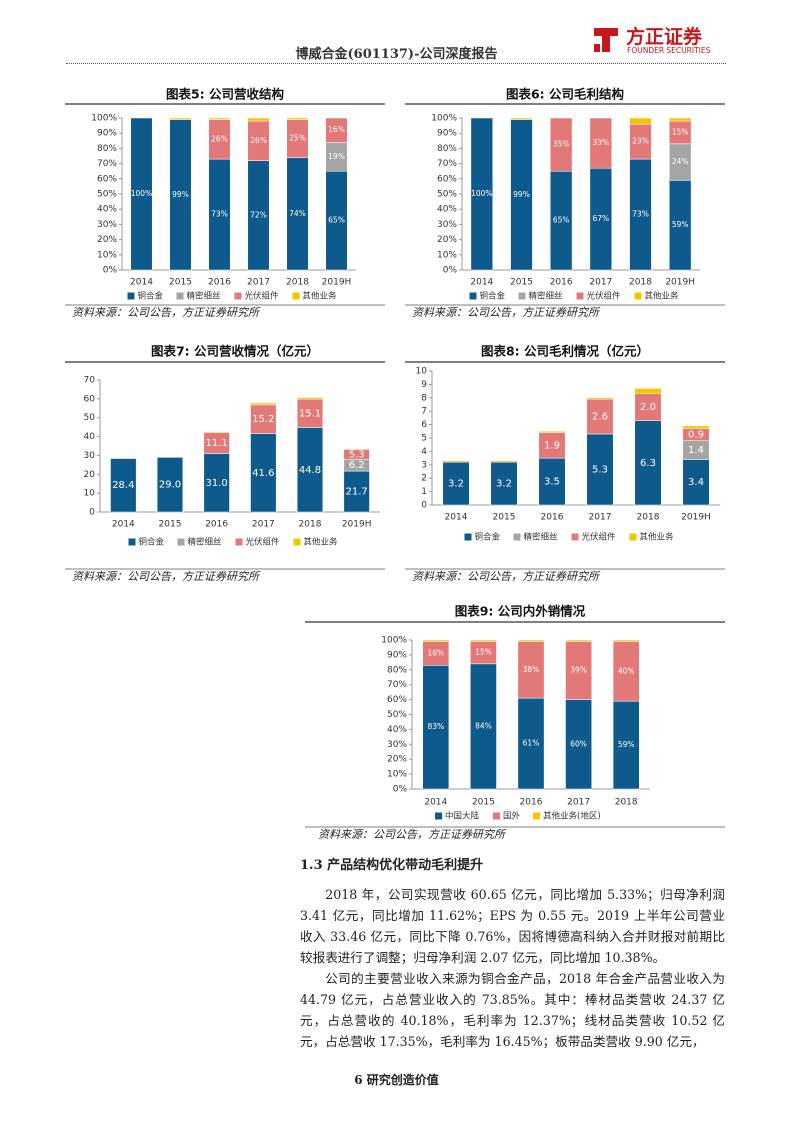  Describe the element at coordinates (424, 385) in the screenshot. I see `y-tick-label: 9` at that location.